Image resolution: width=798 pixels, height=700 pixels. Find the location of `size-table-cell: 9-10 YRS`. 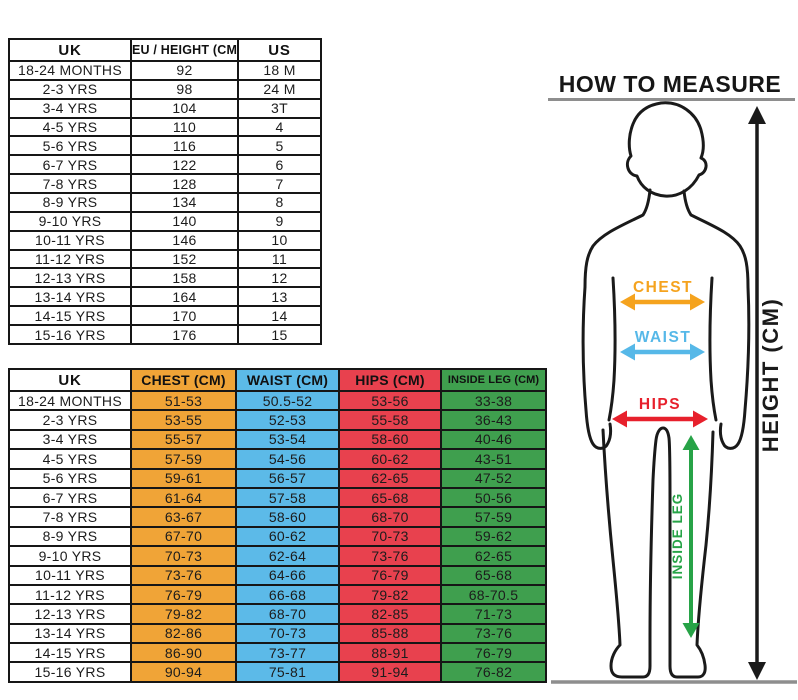

size-table-cell: 9-10 YRS is located at coordinates (70, 221).